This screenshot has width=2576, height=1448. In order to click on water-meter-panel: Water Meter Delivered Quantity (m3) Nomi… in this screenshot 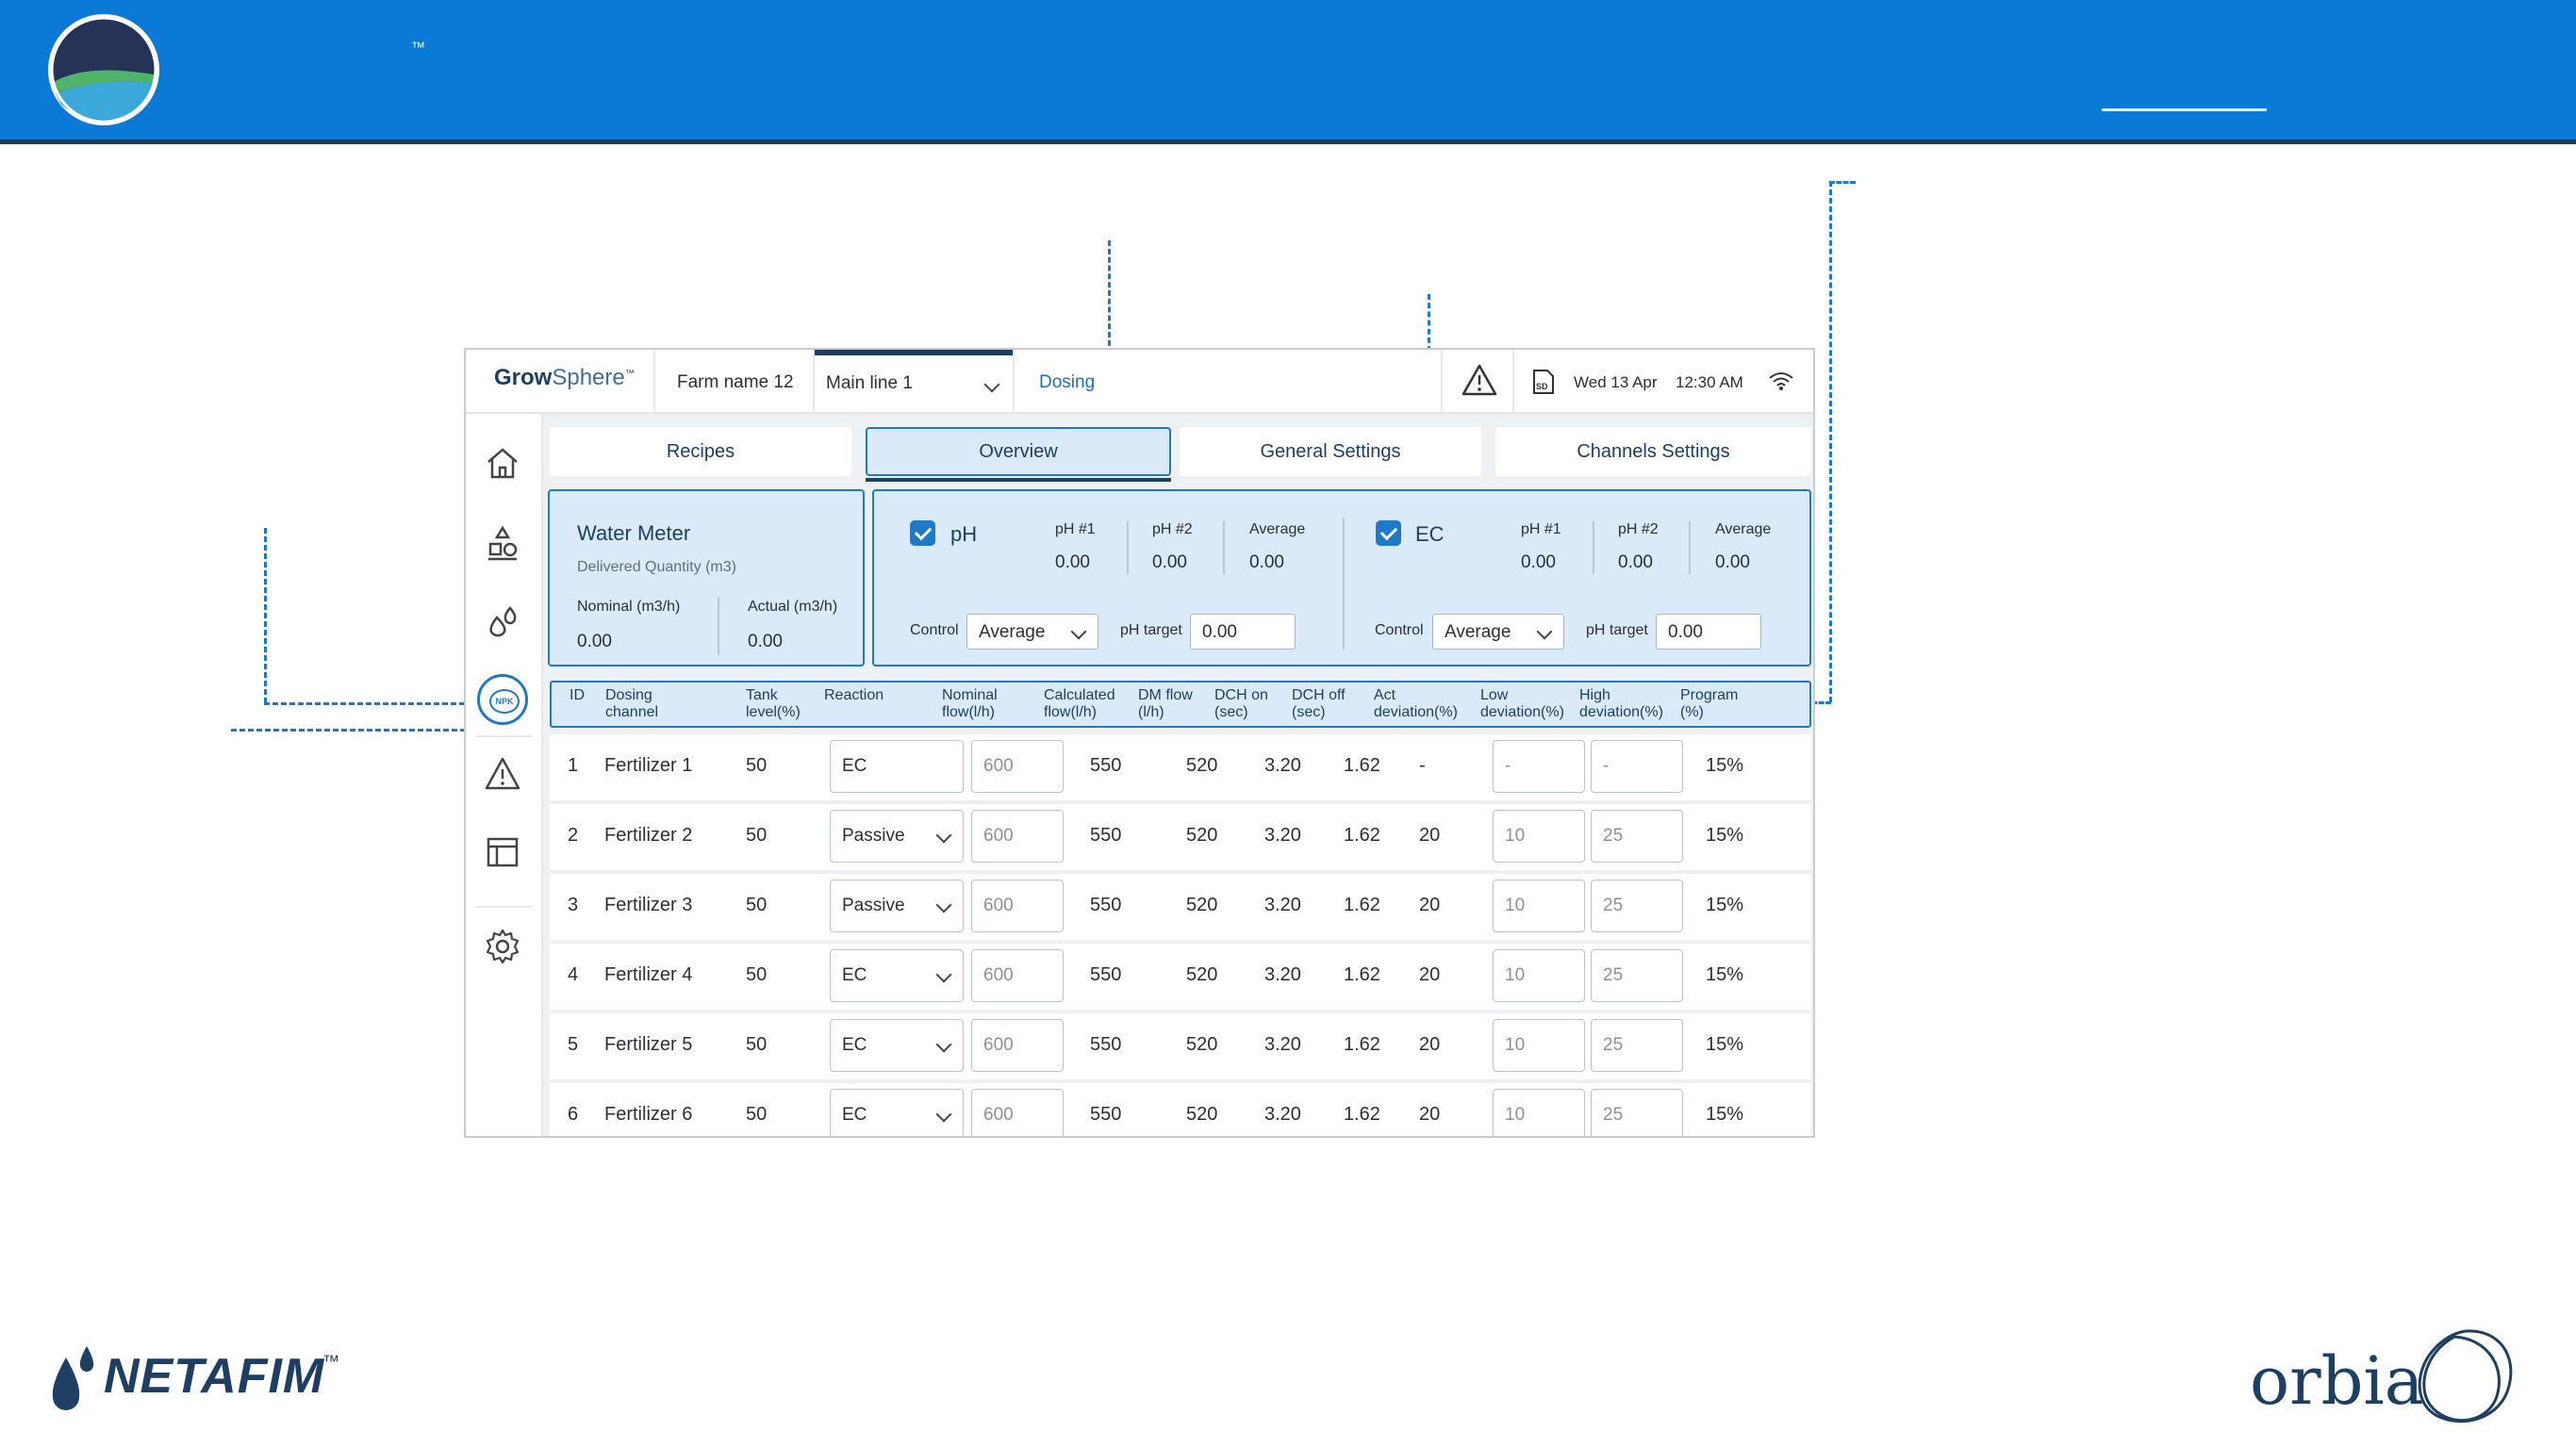, I will do `click(706, 577)`.